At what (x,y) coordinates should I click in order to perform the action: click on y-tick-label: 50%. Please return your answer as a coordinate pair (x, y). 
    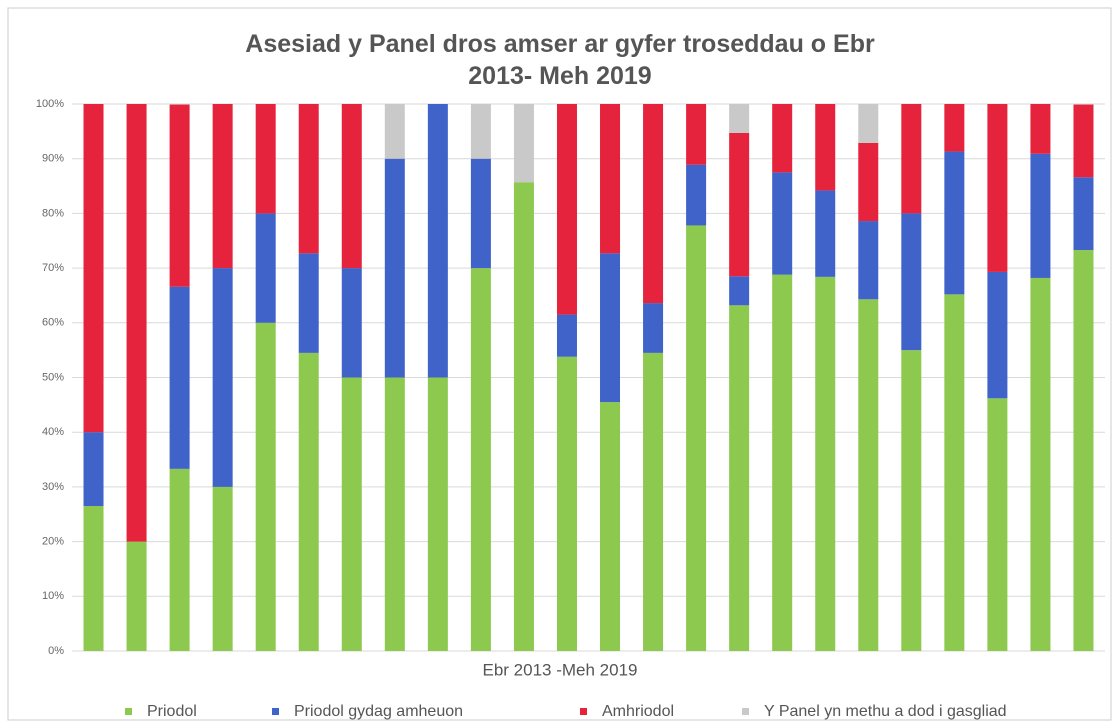
    Looking at the image, I should click on (53, 377).